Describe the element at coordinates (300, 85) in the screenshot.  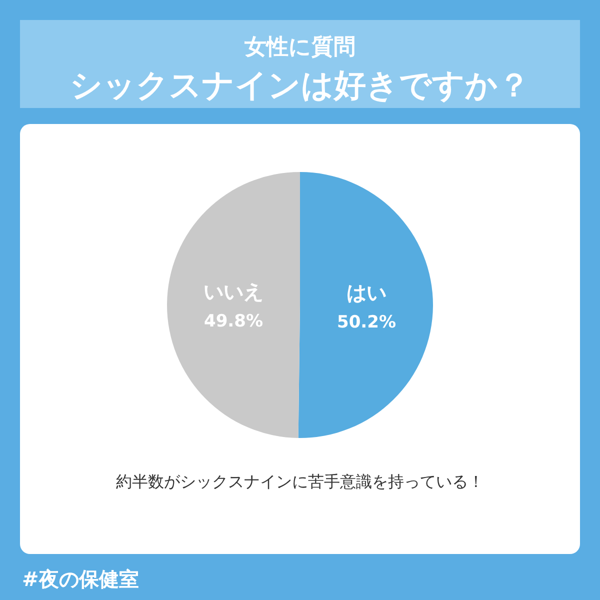
I see `chart-subtitle: シックスナインは好きですか？` at that location.